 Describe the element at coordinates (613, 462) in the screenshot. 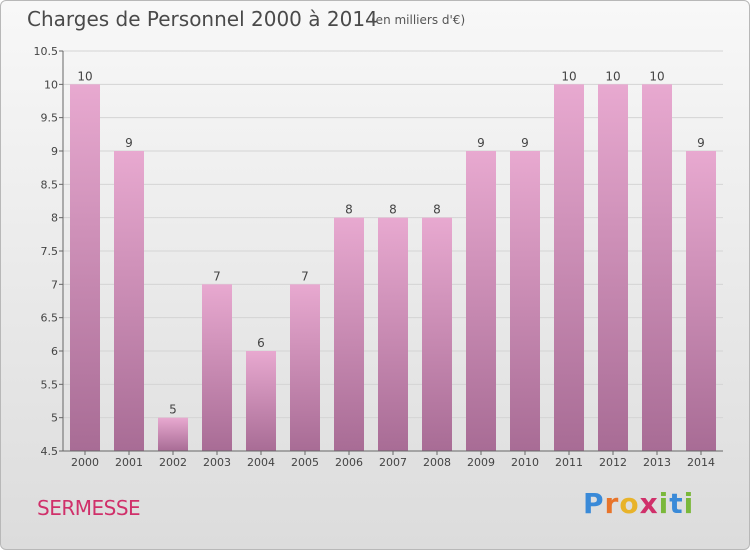

I see `x-tick-label: 2012` at that location.